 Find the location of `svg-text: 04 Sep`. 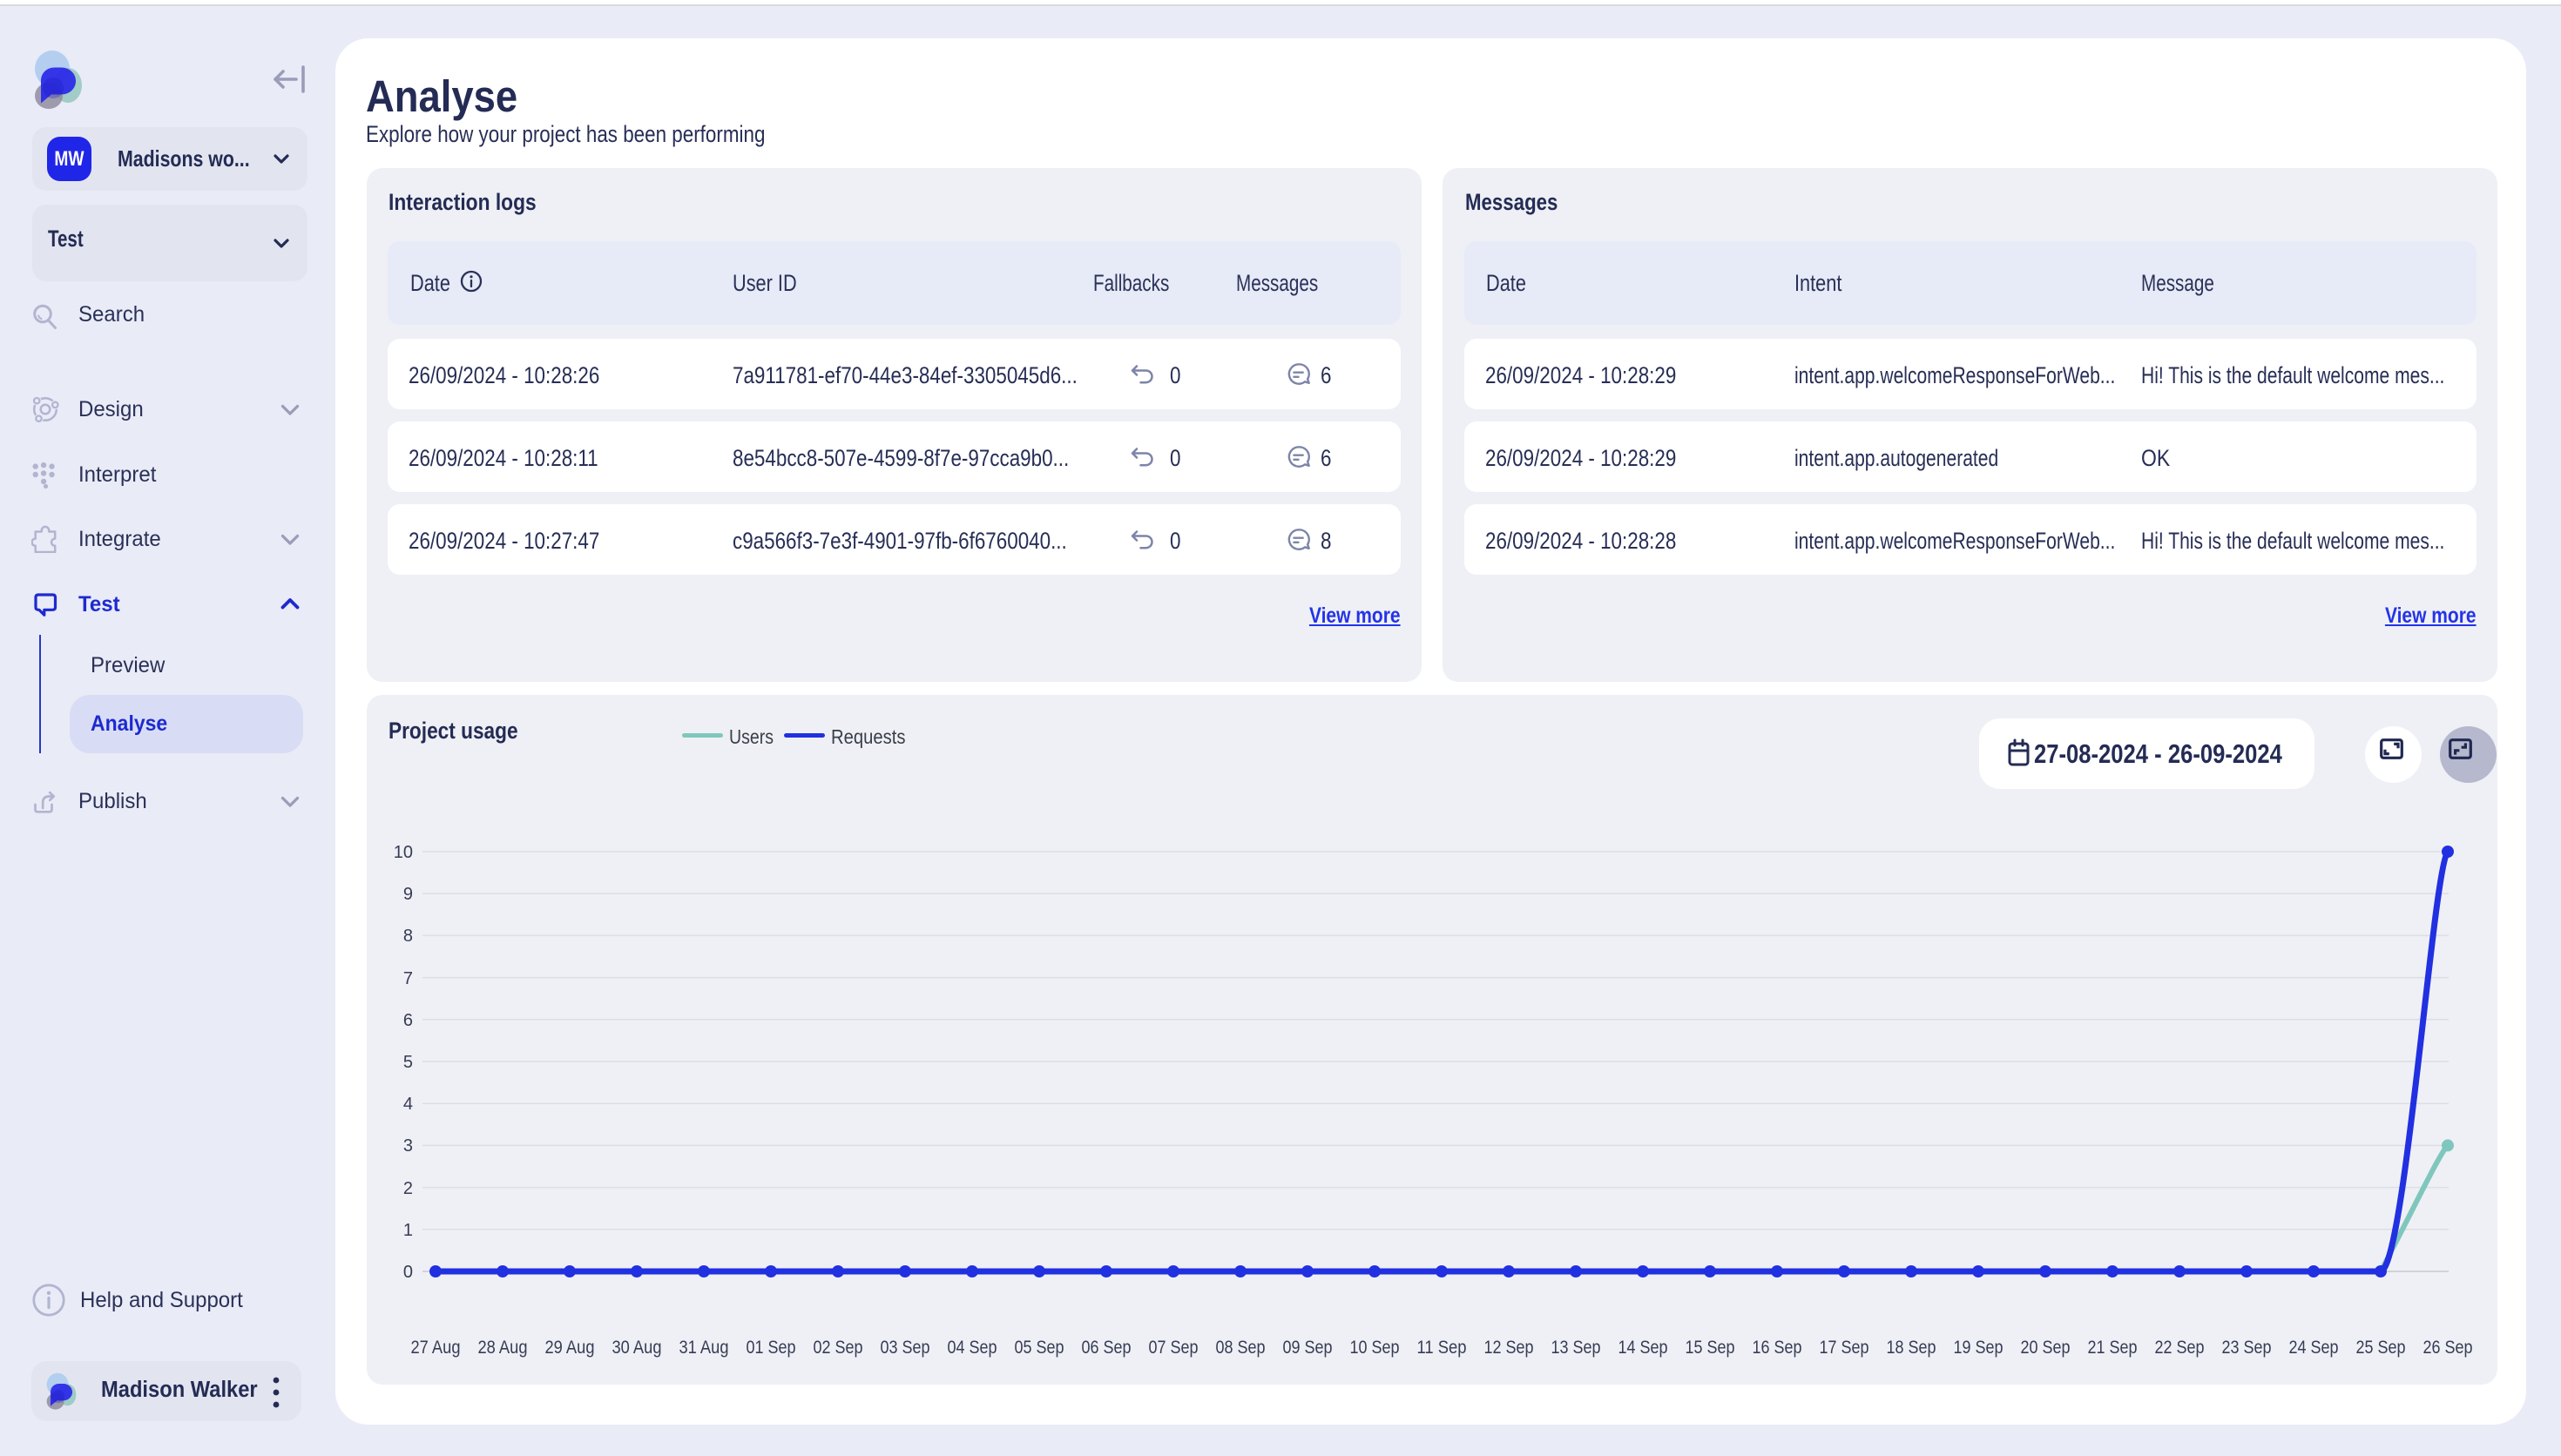

svg-text: 04 Sep is located at coordinates (973, 1348).